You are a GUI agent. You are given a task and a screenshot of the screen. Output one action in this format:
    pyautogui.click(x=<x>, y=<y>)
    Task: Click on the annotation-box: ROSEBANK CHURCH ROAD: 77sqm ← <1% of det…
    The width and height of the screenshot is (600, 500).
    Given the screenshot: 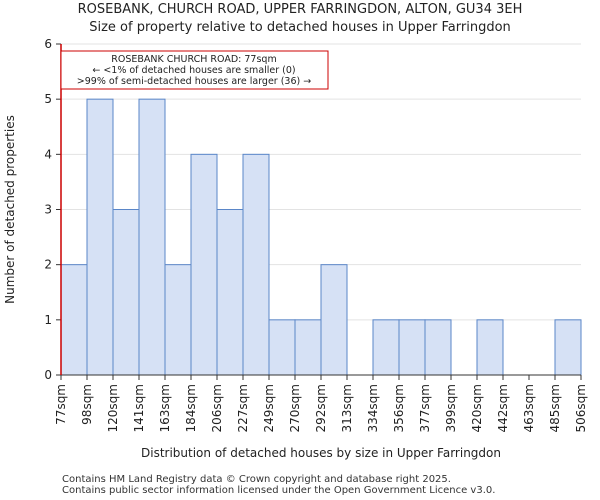 What is the action you would take?
    pyautogui.click(x=194, y=70)
    